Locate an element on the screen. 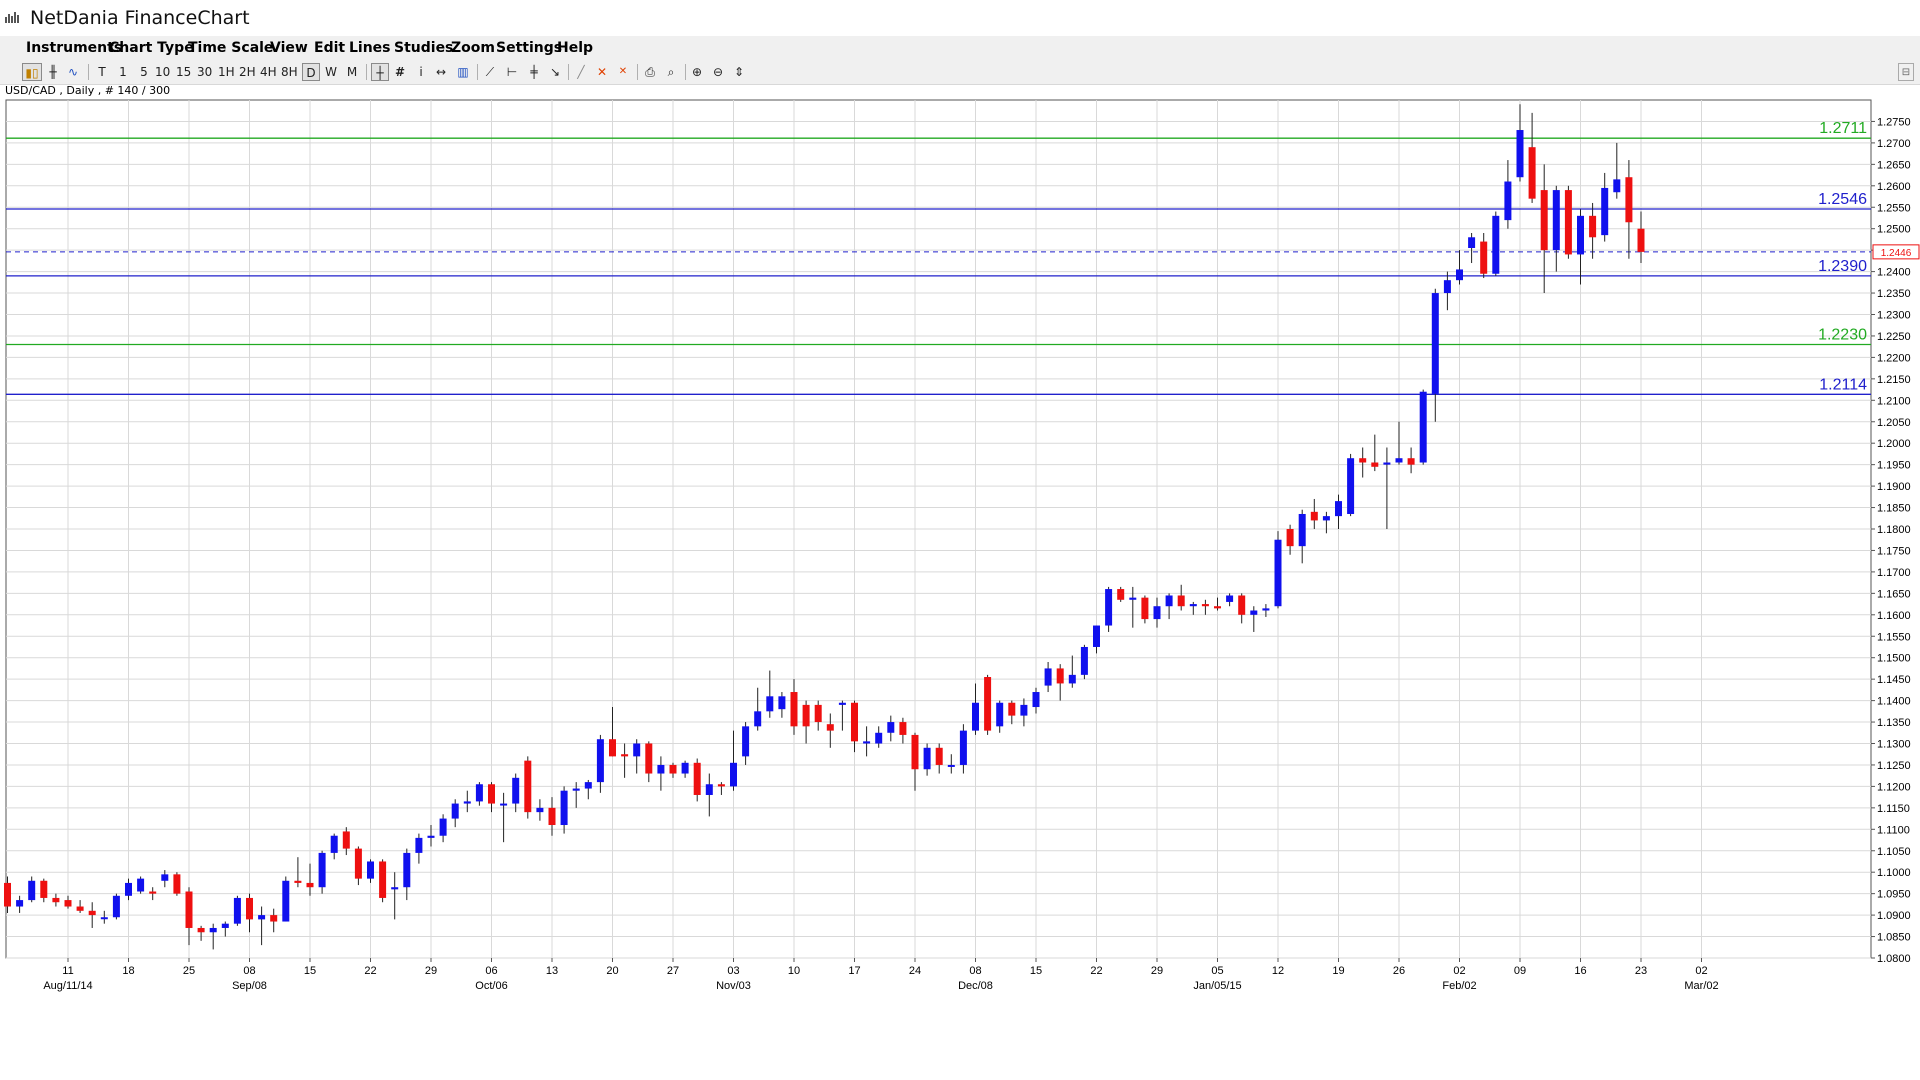 Image resolution: width=1920 pixels, height=1080 pixels. timescale-4h: 4H is located at coordinates (268, 72).